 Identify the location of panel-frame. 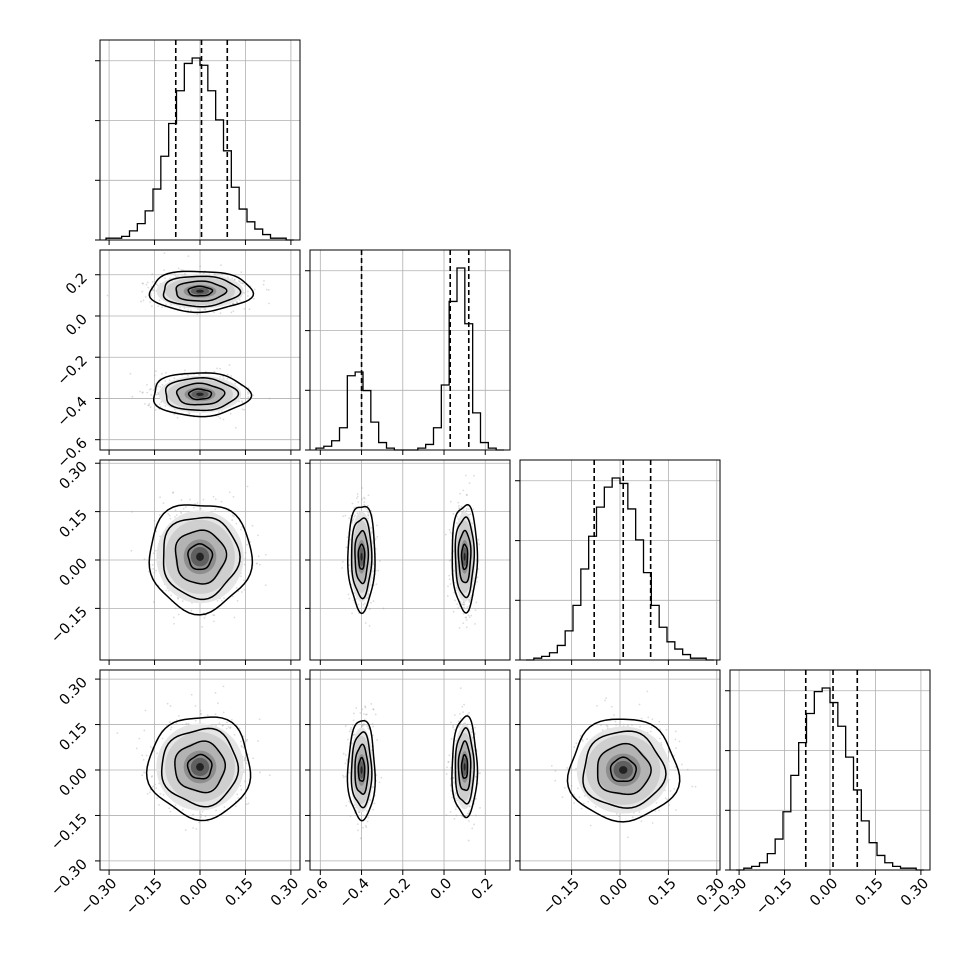
(410, 350).